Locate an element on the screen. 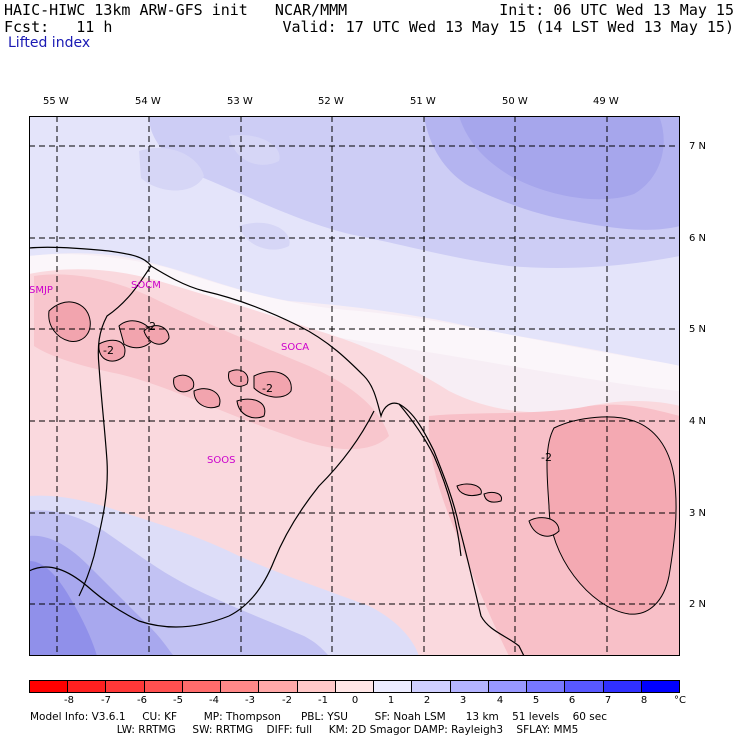 This screenshot has width=740, height=740. station-label-socm: SOCM is located at coordinates (146, 285).